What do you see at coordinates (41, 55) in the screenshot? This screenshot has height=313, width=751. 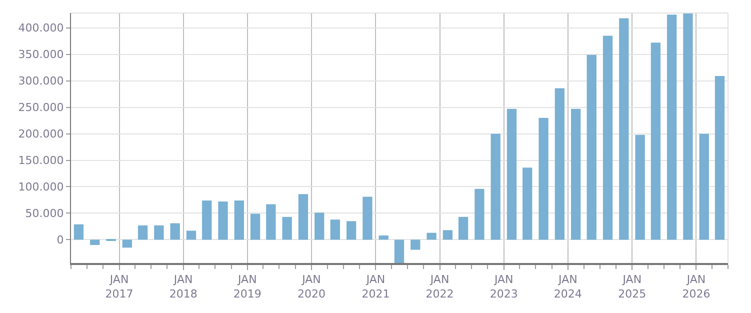 I see `y-tick-label: 350.000` at bounding box center [41, 55].